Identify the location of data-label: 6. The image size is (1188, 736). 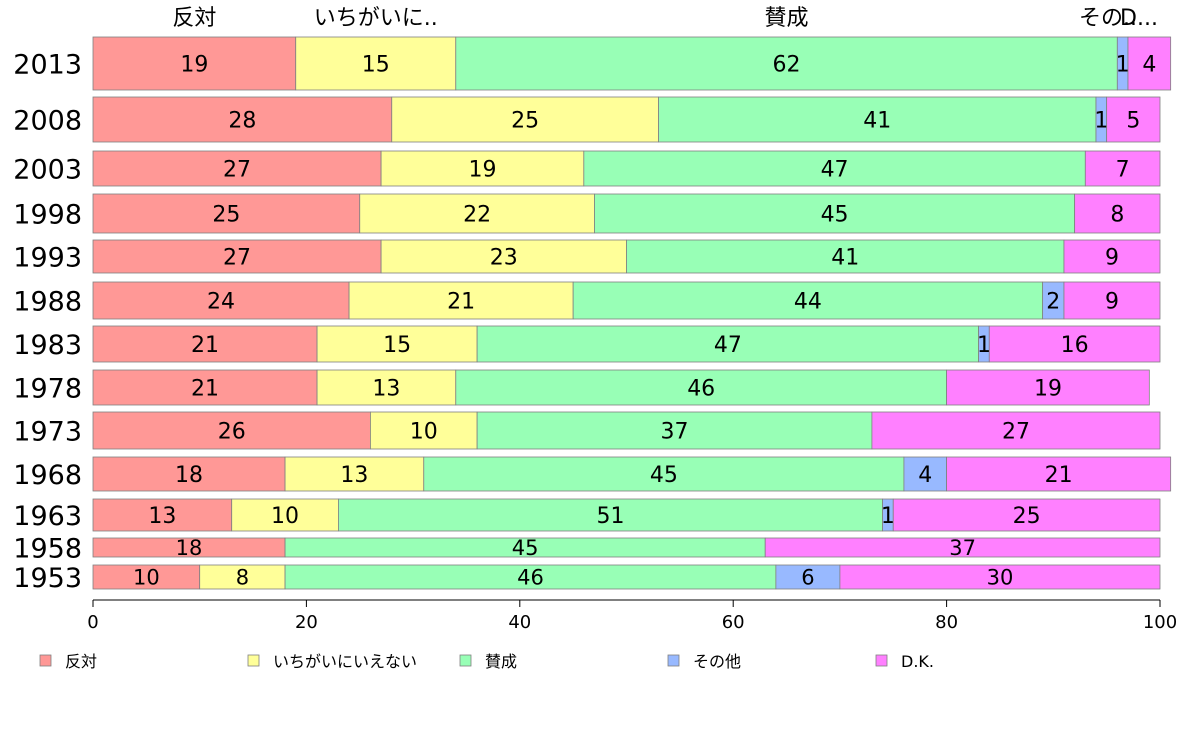
(807, 578).